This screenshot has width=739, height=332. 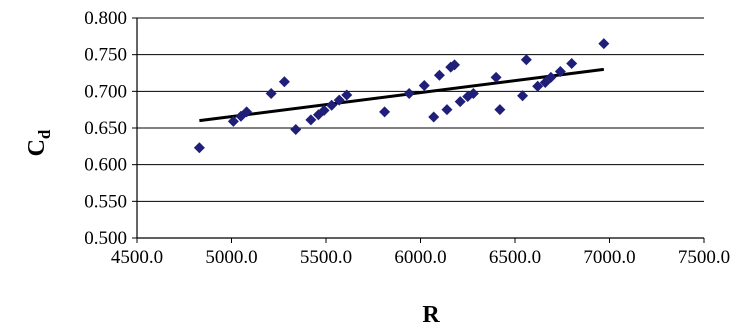 I want to click on x-tick-label-1: 5000.0, so click(x=231, y=257).